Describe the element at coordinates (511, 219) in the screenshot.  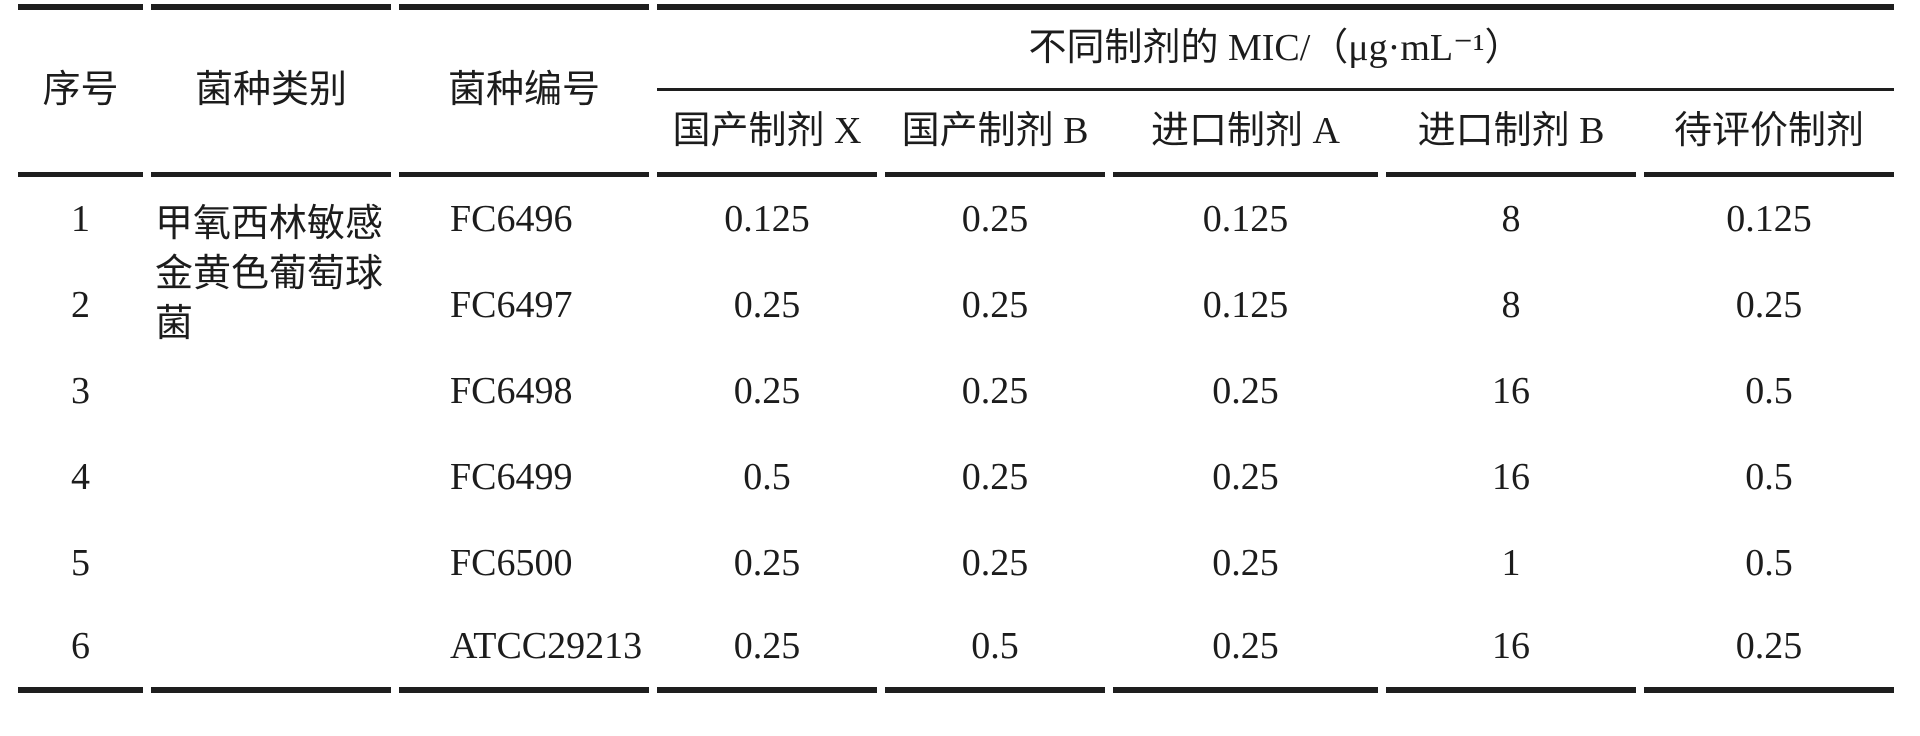
I see `strain-id: FC6496` at that location.